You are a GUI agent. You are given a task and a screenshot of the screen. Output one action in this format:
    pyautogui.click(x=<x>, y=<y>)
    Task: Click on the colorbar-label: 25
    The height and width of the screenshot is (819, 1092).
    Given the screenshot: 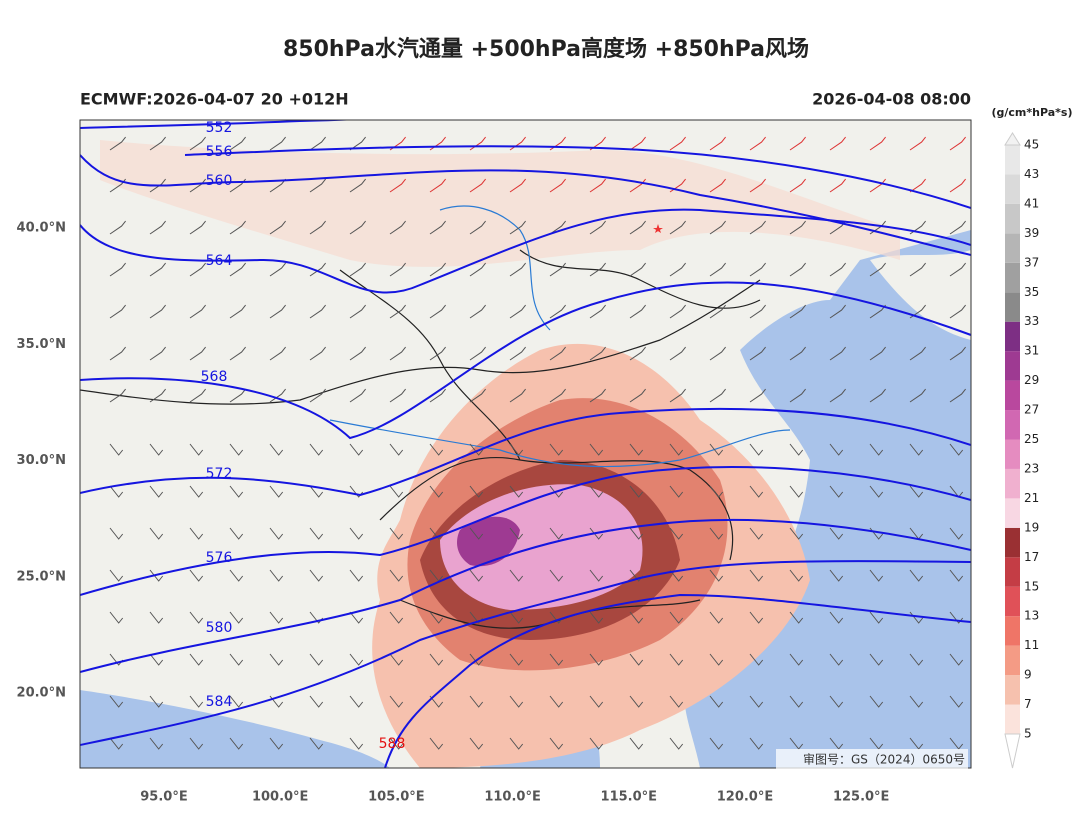 What is the action you would take?
    pyautogui.click(x=1031, y=439)
    